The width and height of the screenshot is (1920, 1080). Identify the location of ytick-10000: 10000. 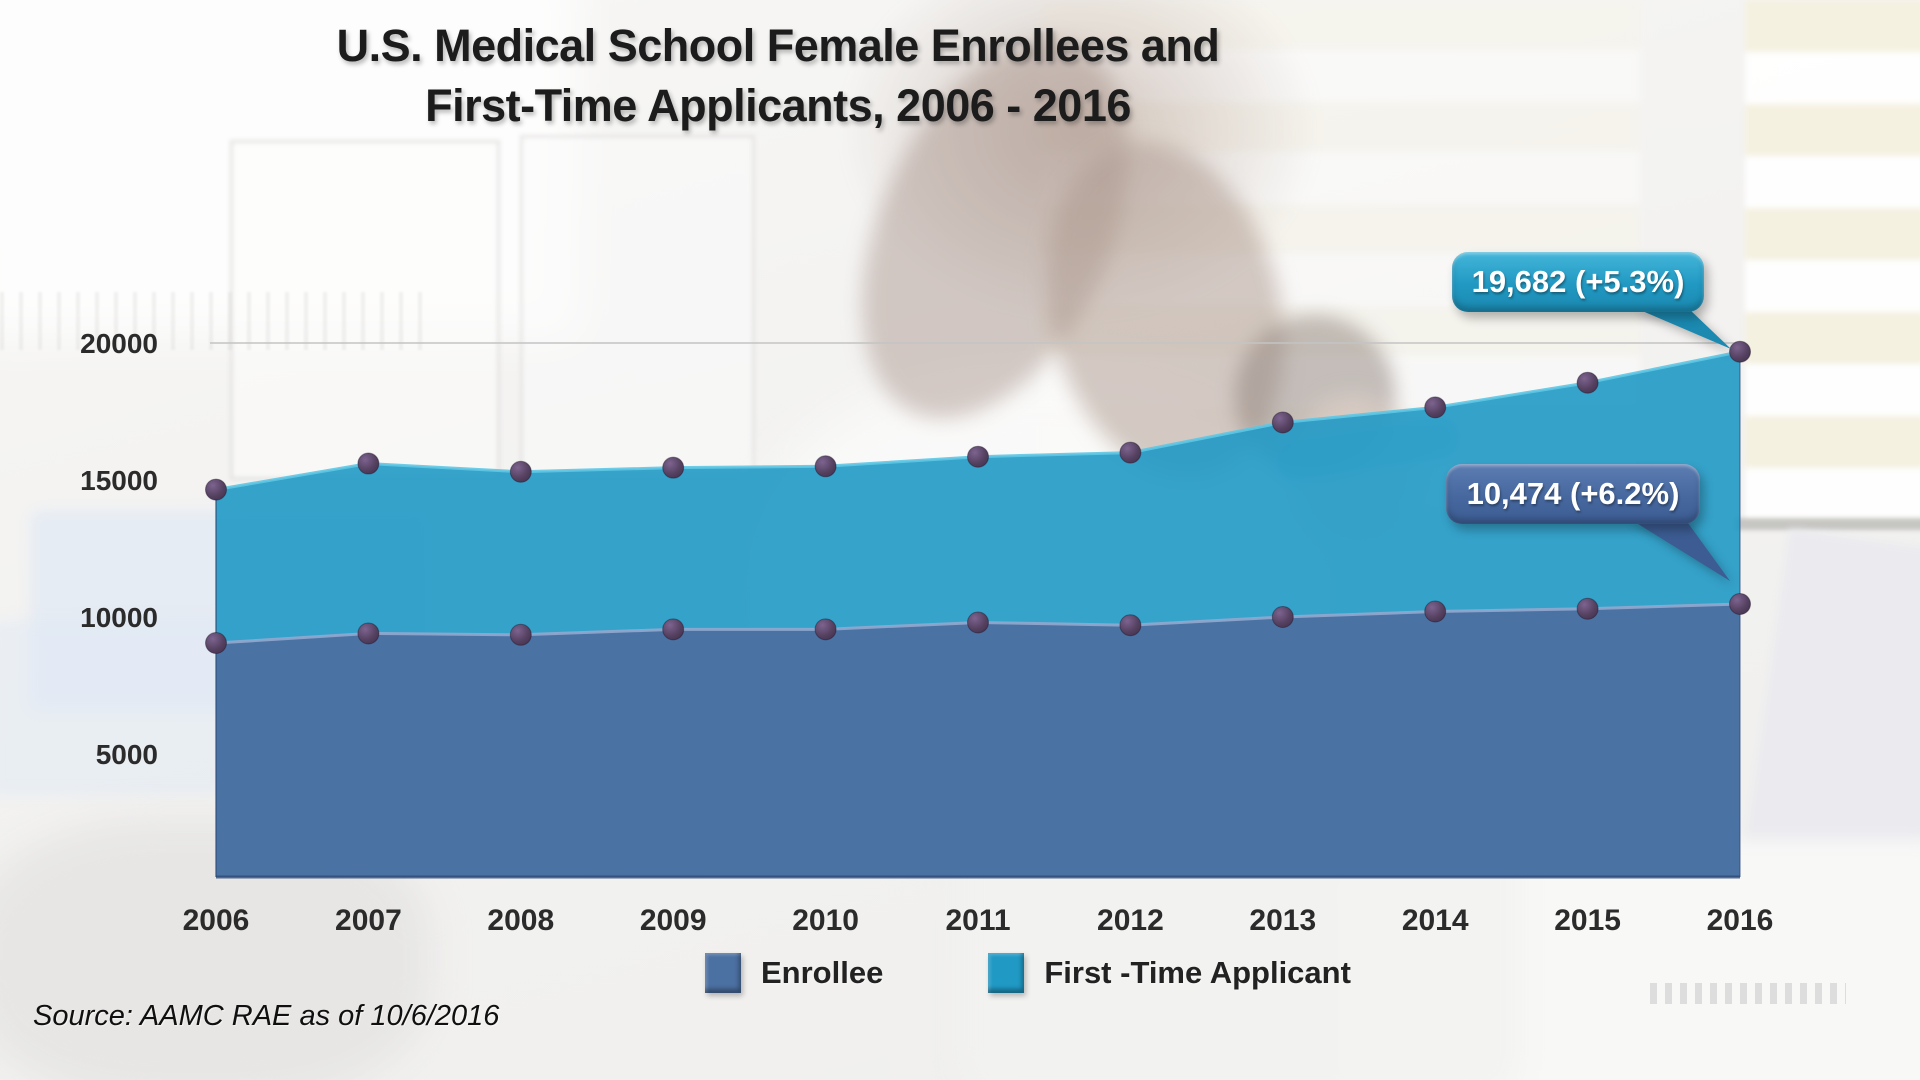
(119, 617).